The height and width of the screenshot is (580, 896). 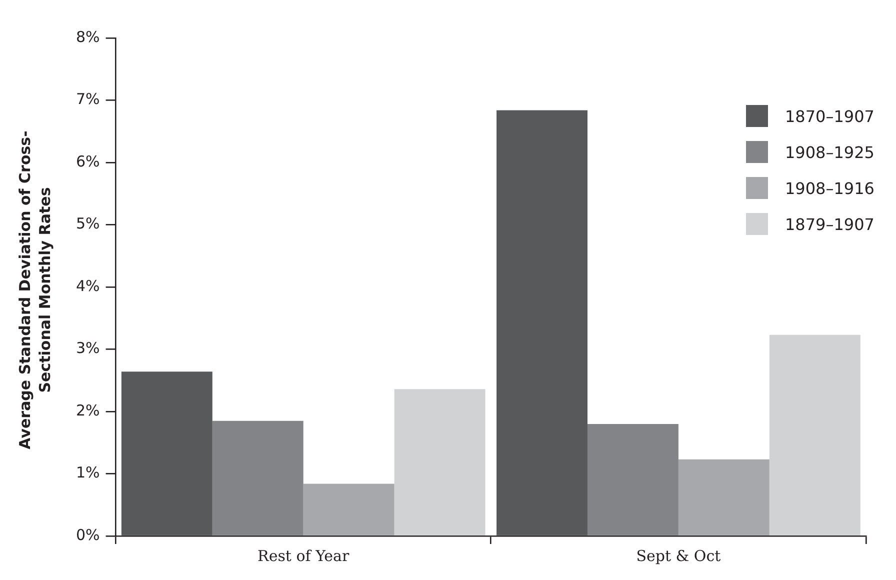 I want to click on y-tick-label: 2%, so click(x=88, y=410).